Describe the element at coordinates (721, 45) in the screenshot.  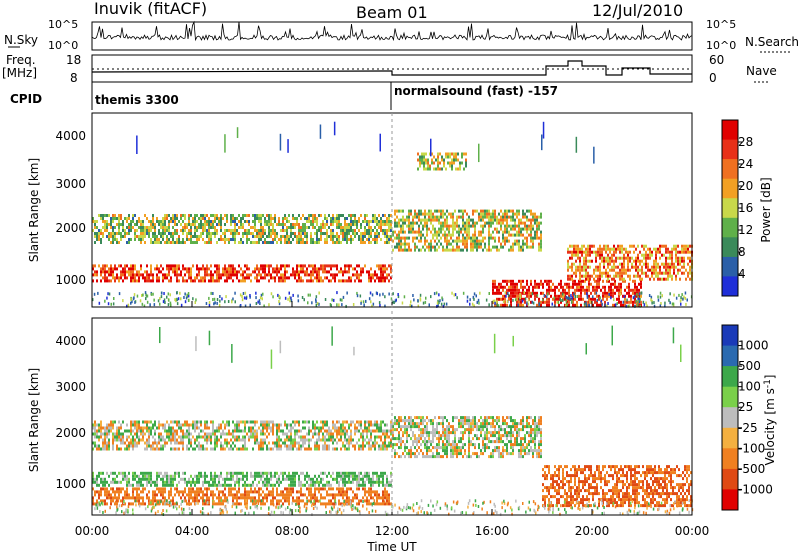
I see `nsearch-axis-bottom: 10^0` at that location.